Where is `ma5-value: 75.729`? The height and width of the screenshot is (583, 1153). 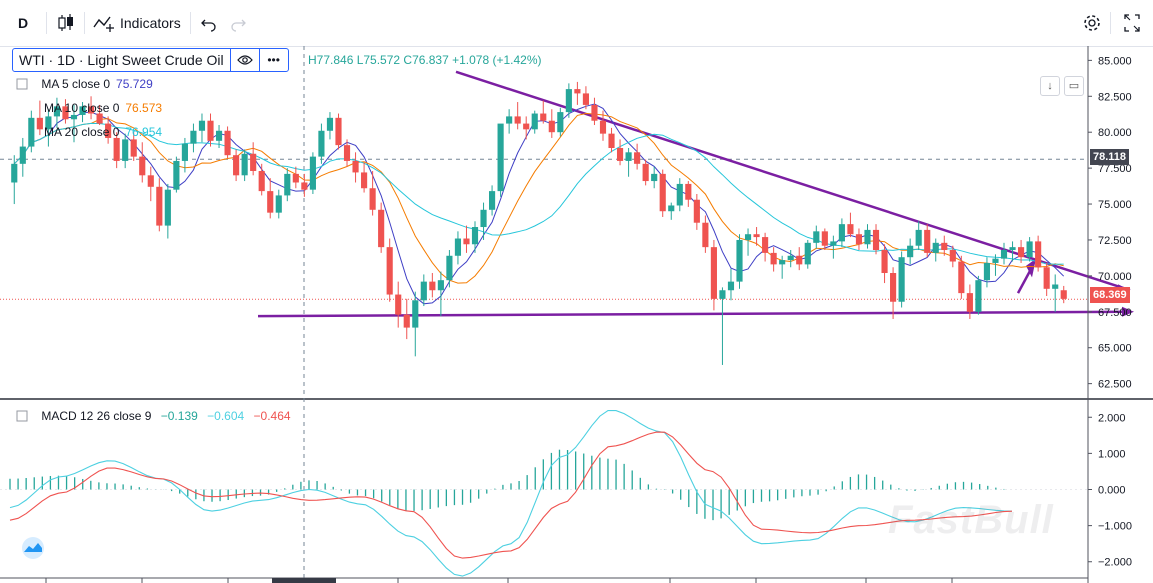 ma5-value: 75.729 is located at coordinates (134, 84).